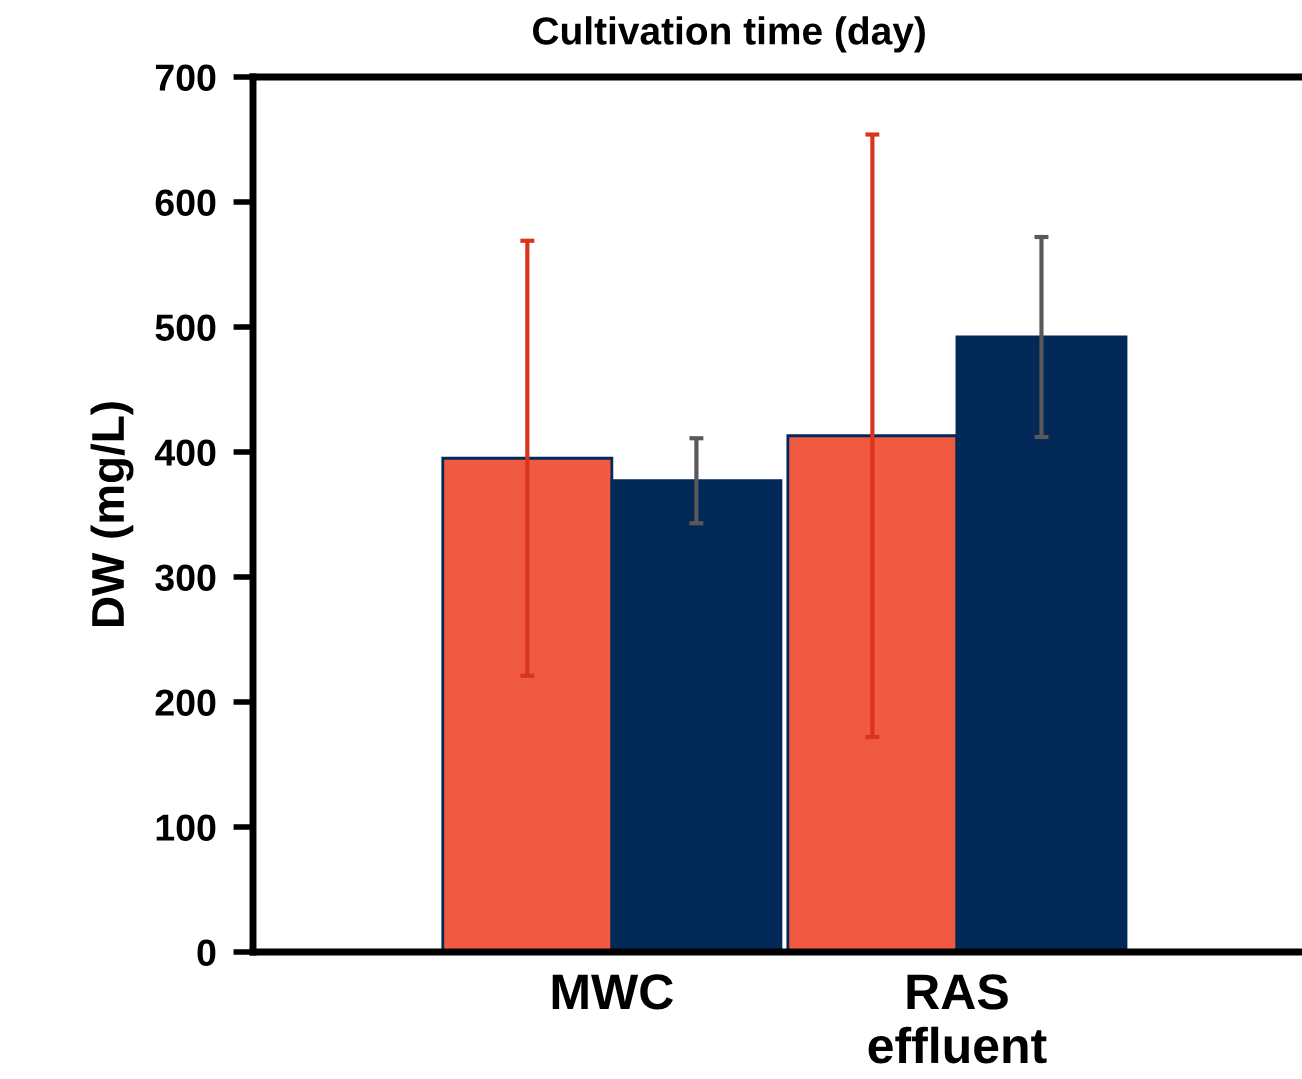  What do you see at coordinates (957, 1019) in the screenshot?
I see `x-tick-label: RAS effluent` at bounding box center [957, 1019].